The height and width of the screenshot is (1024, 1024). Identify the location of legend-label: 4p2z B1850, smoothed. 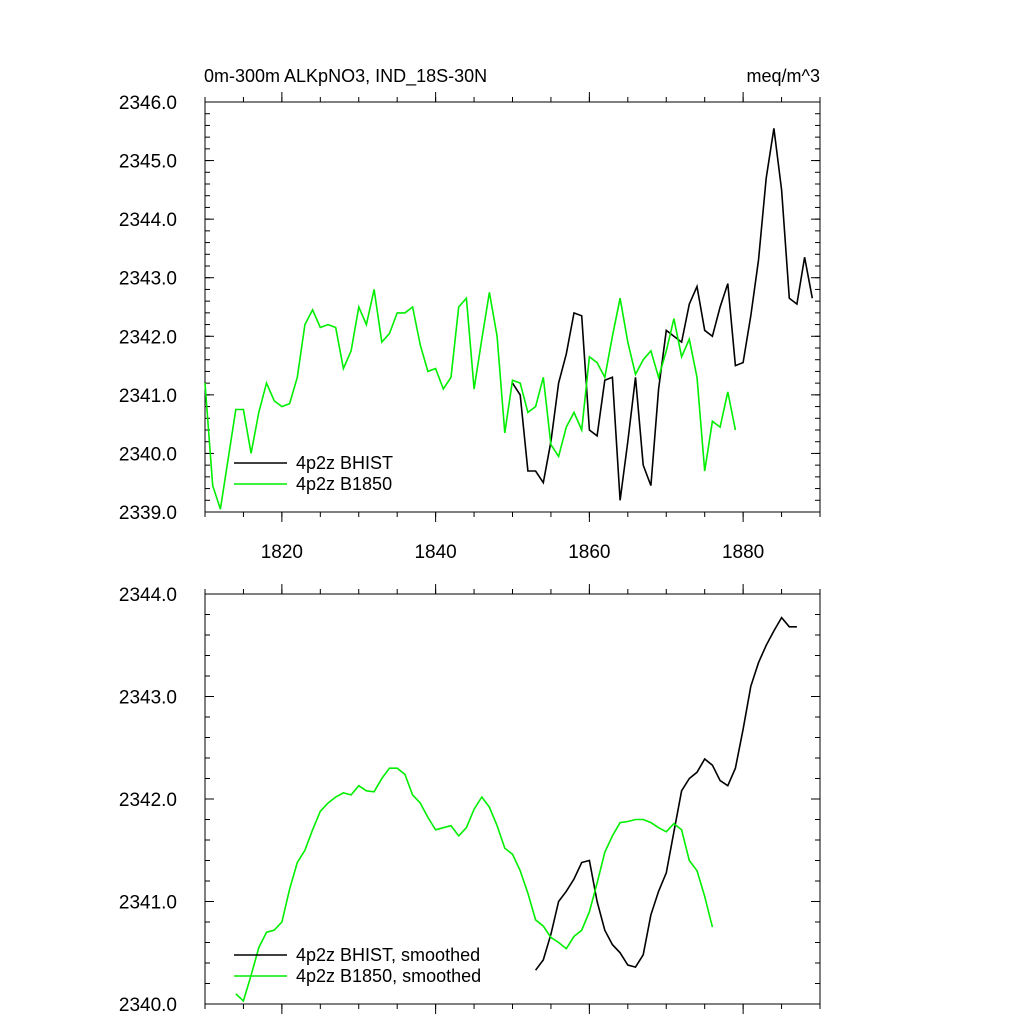
(388, 976).